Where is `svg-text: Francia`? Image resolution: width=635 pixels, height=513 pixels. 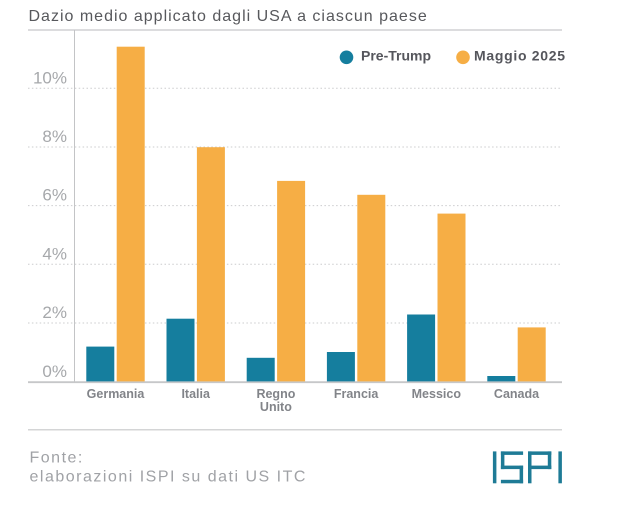
svg-text: Francia is located at coordinates (357, 394).